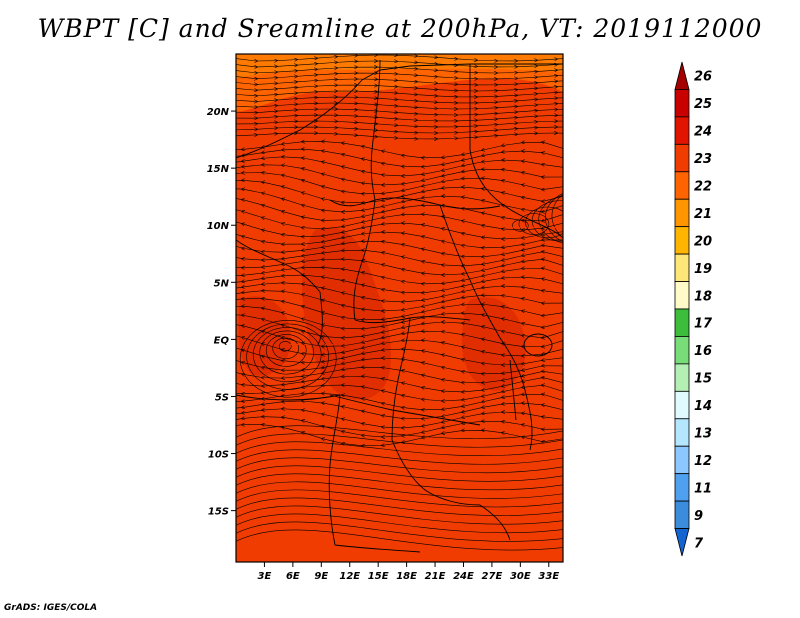  Describe the element at coordinates (435, 576) in the screenshot. I see `lon-label-21E: 21E` at that location.